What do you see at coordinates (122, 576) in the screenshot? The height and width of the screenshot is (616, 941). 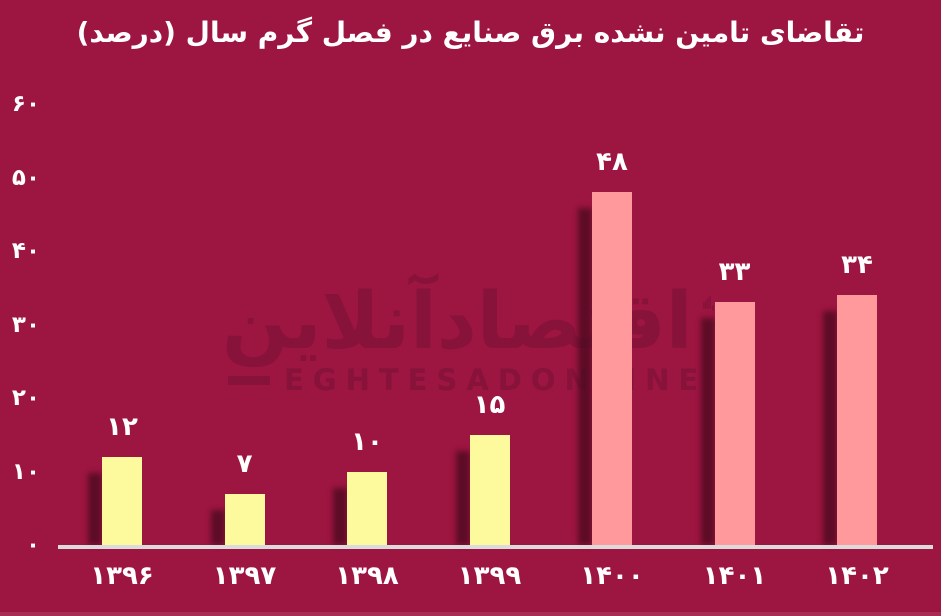 I see `x-axis-label: ۱۳۹۶` at bounding box center [122, 576].